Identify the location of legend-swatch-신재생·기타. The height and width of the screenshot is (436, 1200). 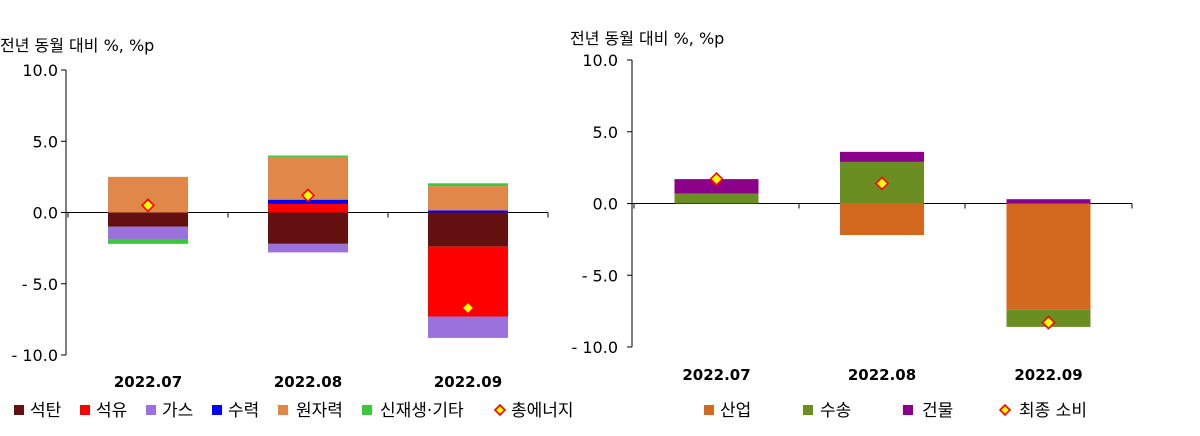
(367, 410).